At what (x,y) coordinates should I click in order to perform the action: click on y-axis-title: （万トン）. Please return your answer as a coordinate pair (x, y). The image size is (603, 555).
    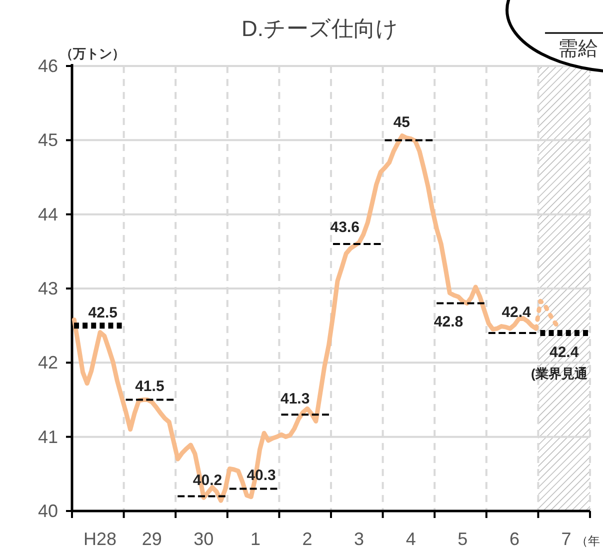
    Looking at the image, I should click on (92, 53).